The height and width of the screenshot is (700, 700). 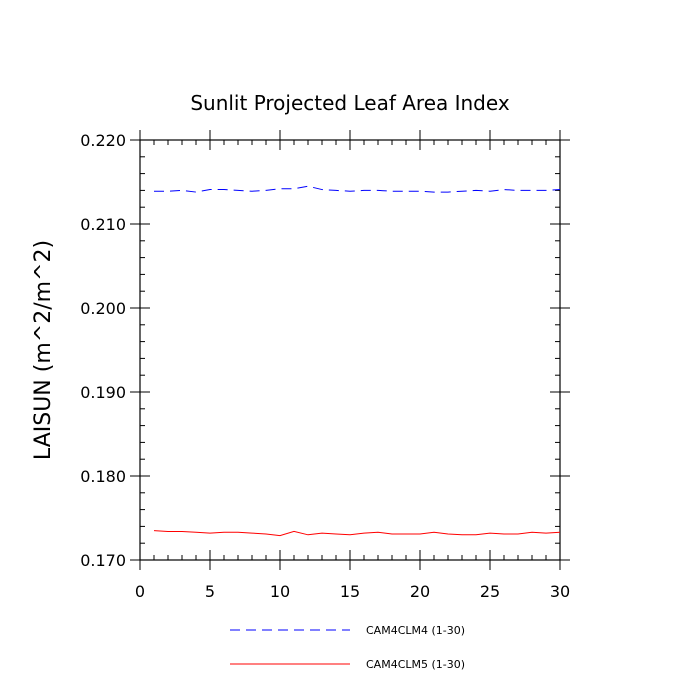 I want to click on x-tick-label: 0, so click(x=140, y=591).